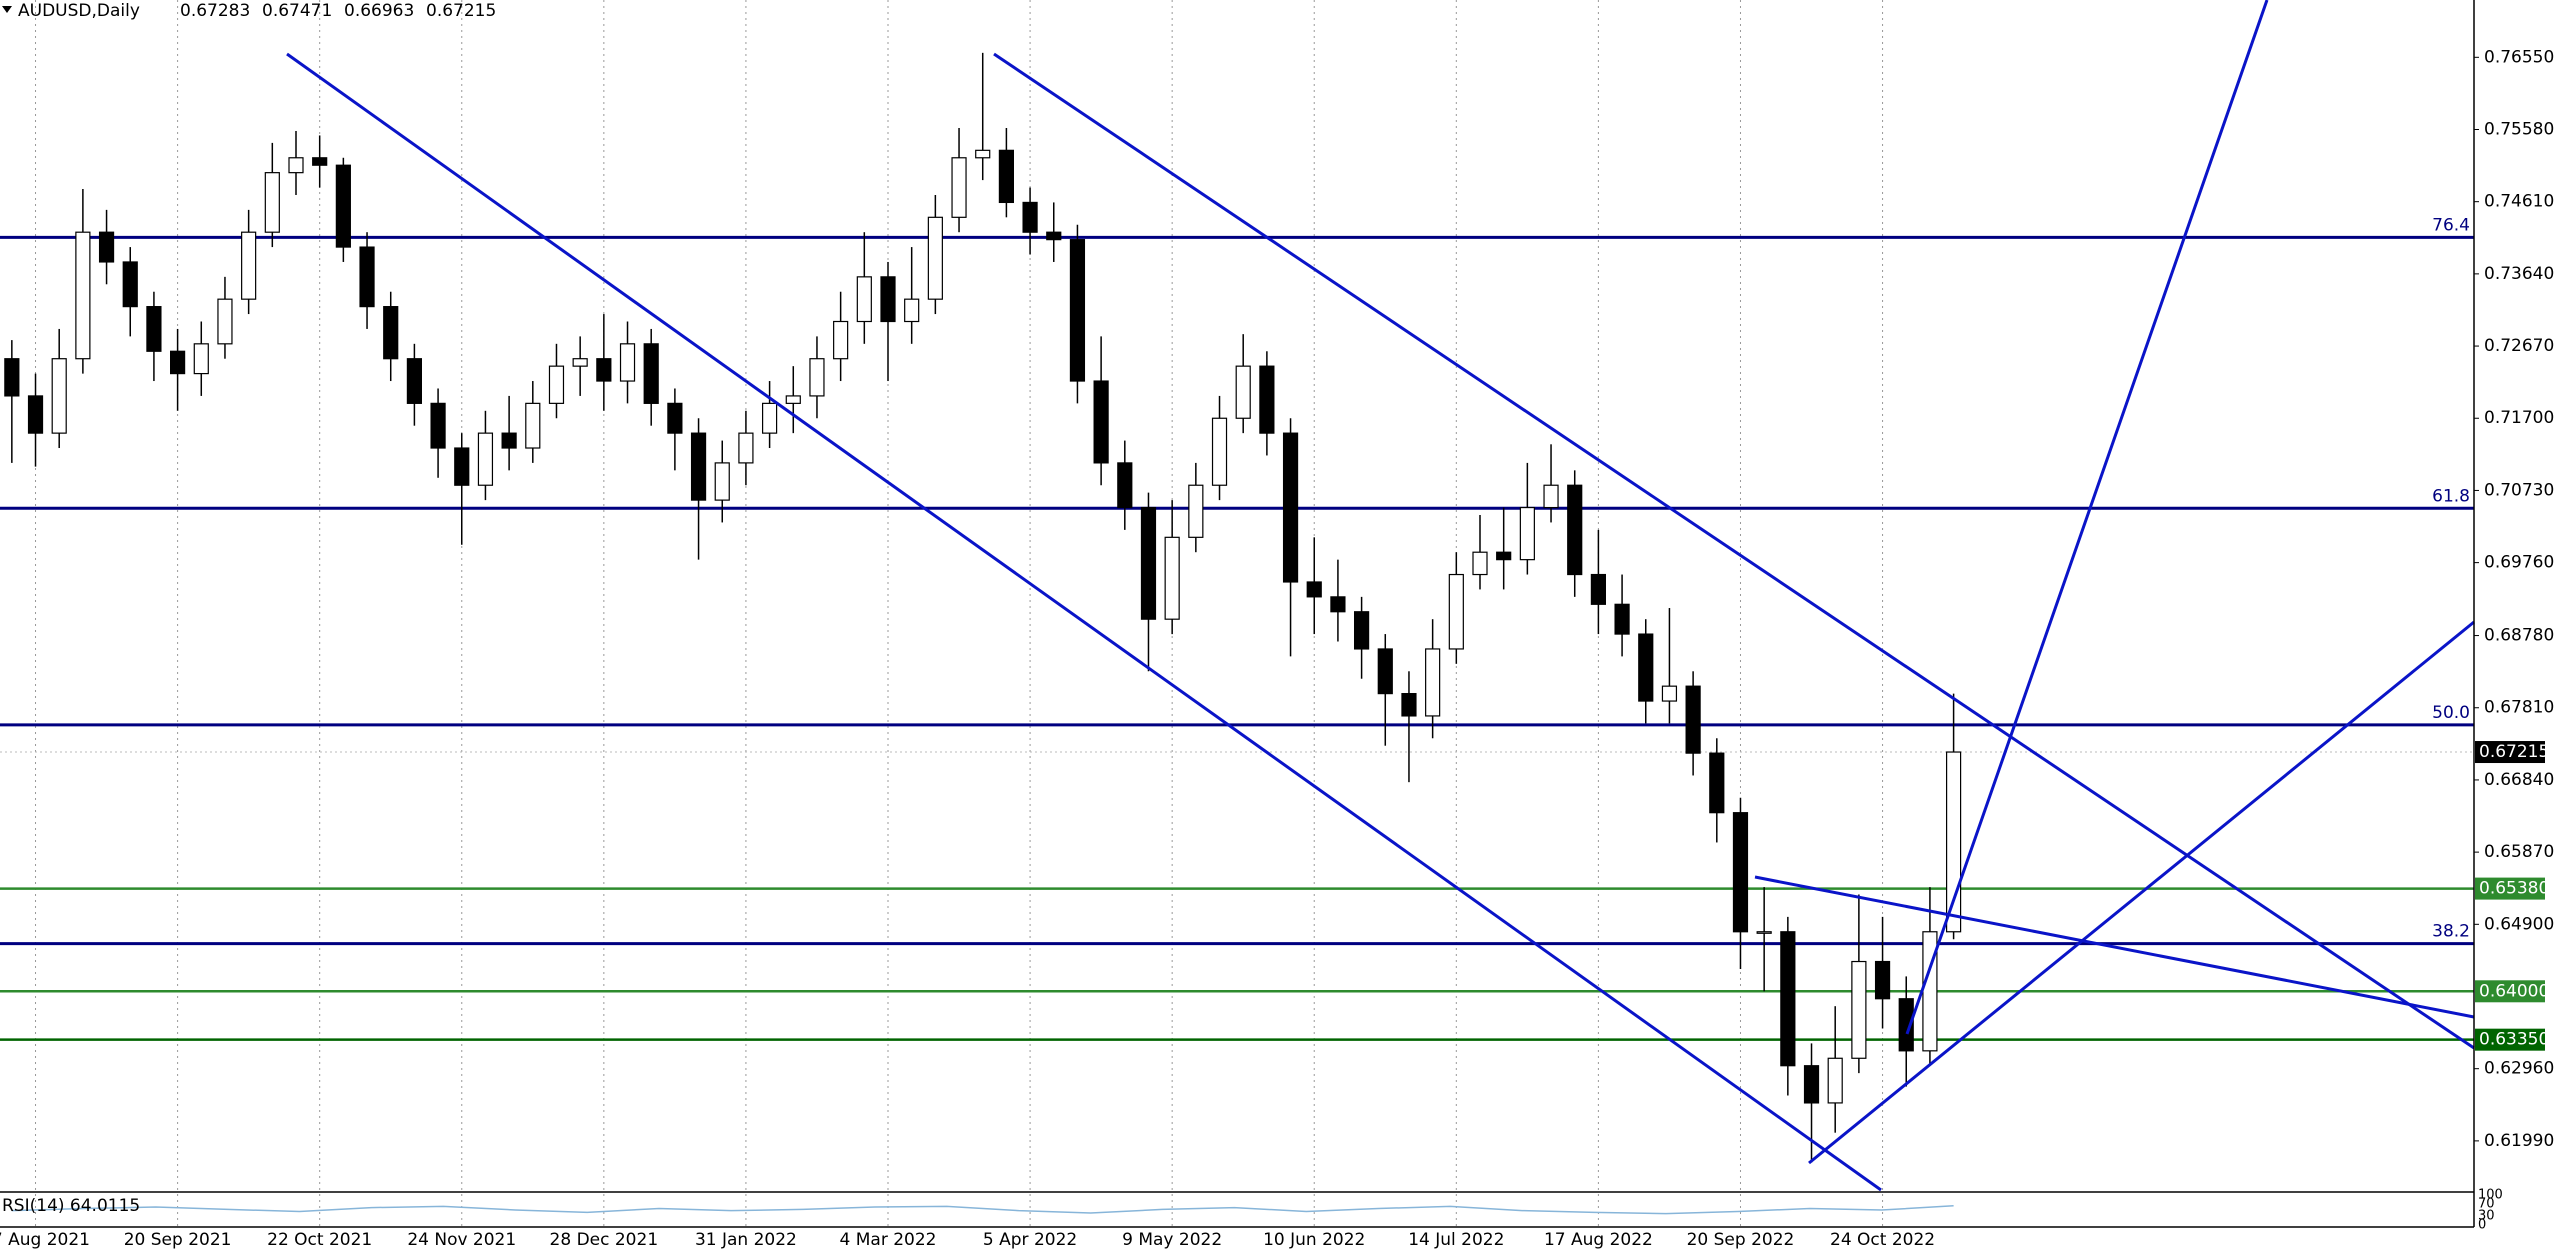 The width and height of the screenshot is (2560, 1250). Describe the element at coordinates (7, 9) in the screenshot. I see `menu-arrow` at that location.